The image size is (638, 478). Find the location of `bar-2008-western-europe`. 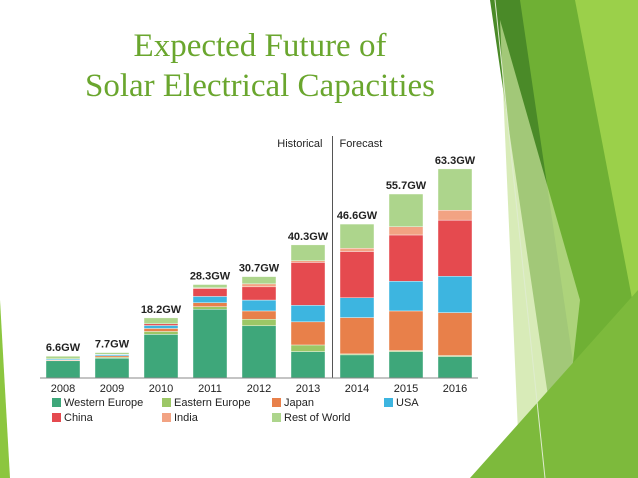

bar-2008-western-europe is located at coordinates (63, 369).